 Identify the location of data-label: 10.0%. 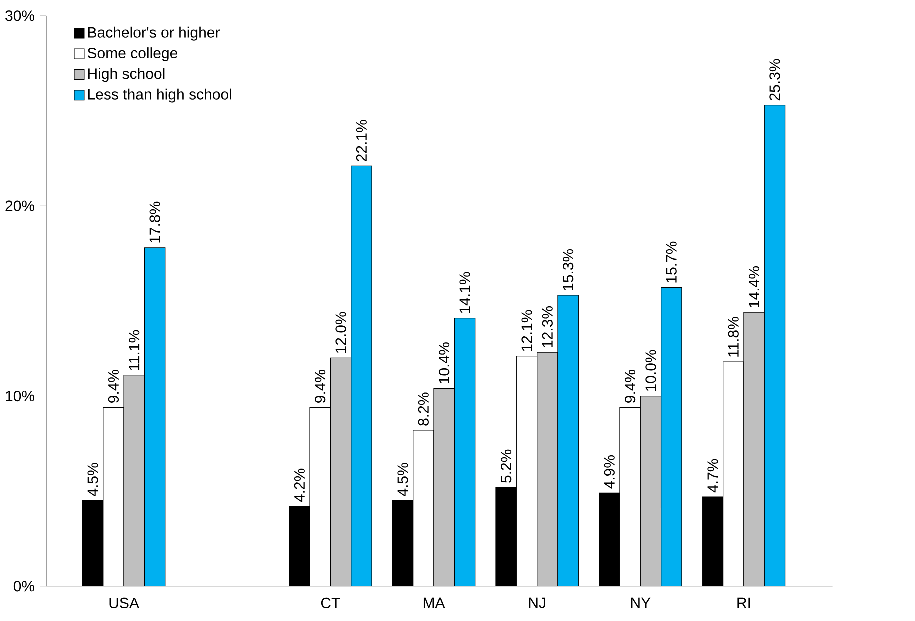
(651, 371).